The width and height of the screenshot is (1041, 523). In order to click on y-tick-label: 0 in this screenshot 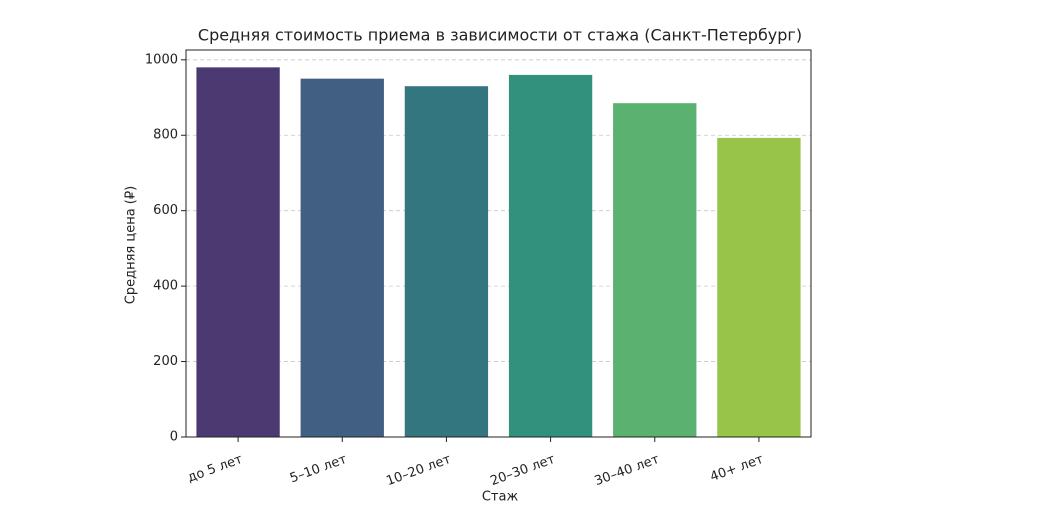, I will do `click(174, 437)`.